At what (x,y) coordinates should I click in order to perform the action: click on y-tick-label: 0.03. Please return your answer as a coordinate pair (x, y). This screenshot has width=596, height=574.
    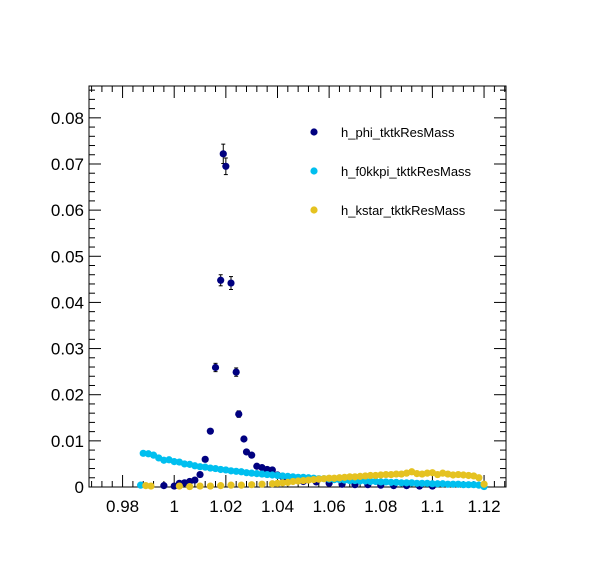
    Looking at the image, I should click on (67, 349).